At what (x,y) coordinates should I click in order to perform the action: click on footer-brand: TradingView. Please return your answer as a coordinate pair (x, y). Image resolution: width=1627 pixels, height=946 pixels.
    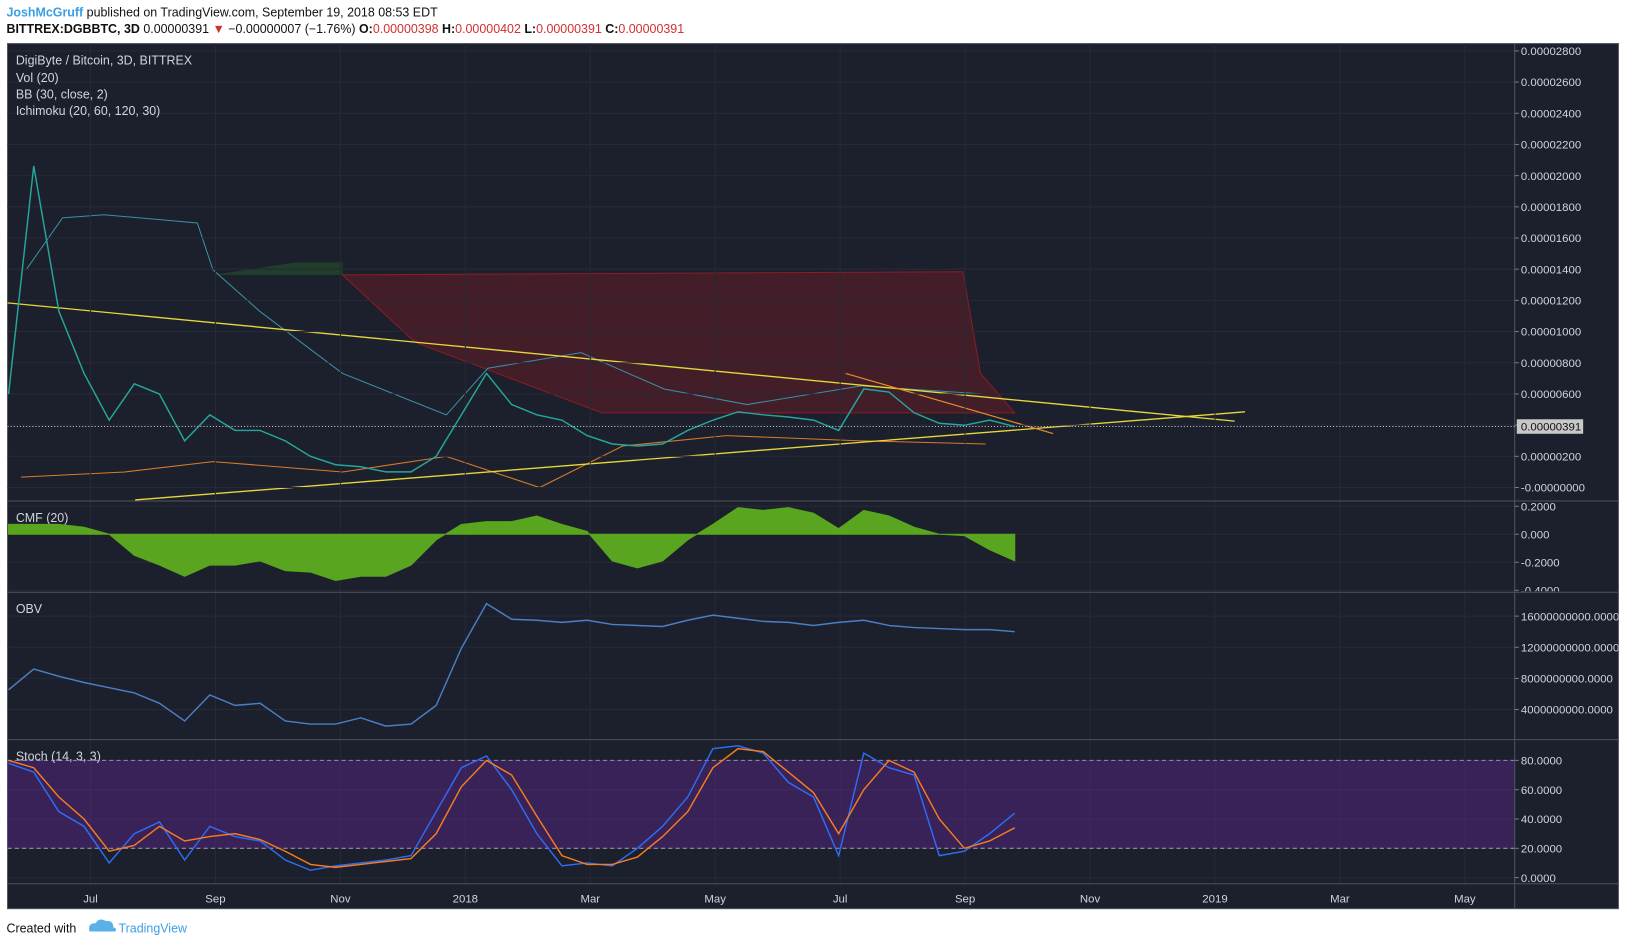
    Looking at the image, I should click on (153, 929).